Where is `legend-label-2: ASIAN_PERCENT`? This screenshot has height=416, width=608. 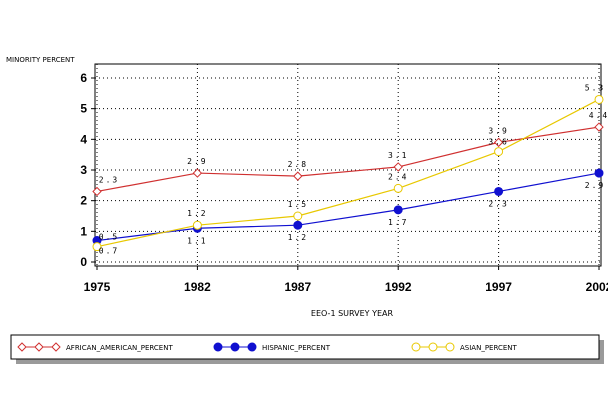 legend-label-2: ASIAN_PERCENT is located at coordinates (489, 348).